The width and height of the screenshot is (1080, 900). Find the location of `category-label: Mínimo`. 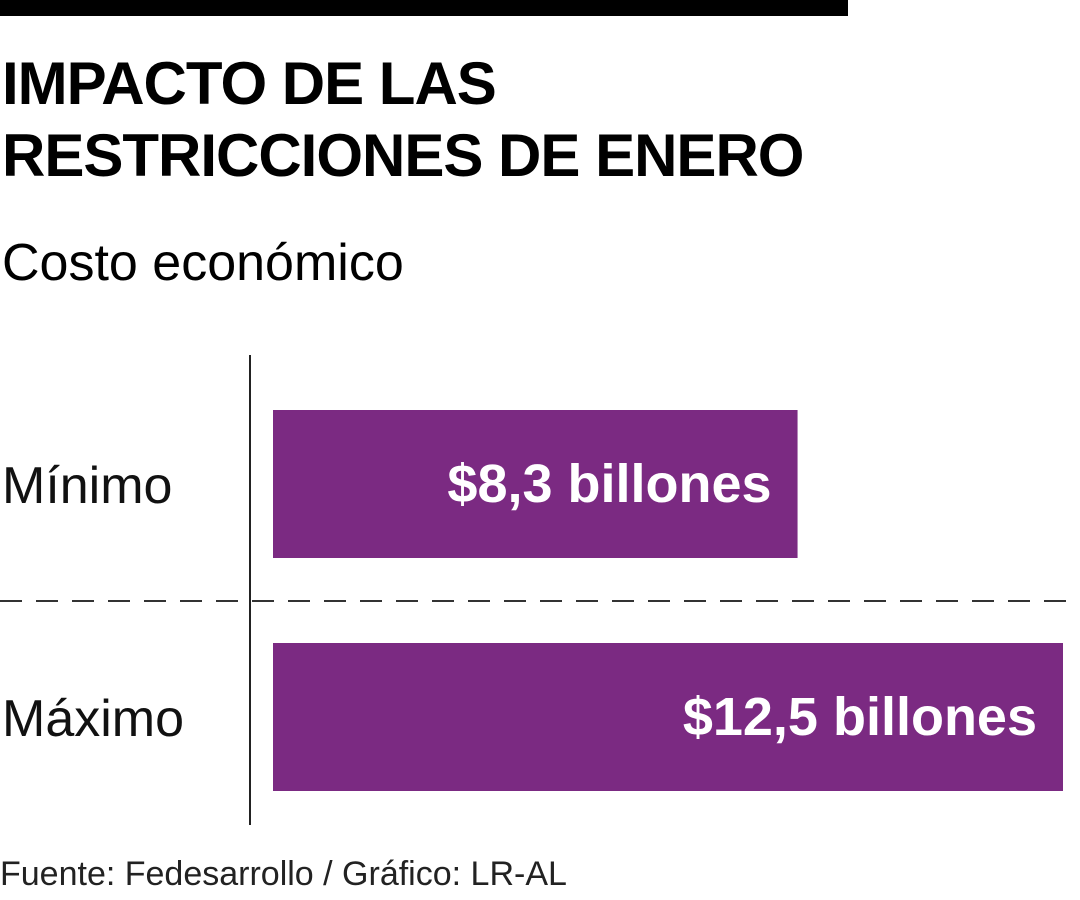

category-label: Mínimo is located at coordinates (87, 486).